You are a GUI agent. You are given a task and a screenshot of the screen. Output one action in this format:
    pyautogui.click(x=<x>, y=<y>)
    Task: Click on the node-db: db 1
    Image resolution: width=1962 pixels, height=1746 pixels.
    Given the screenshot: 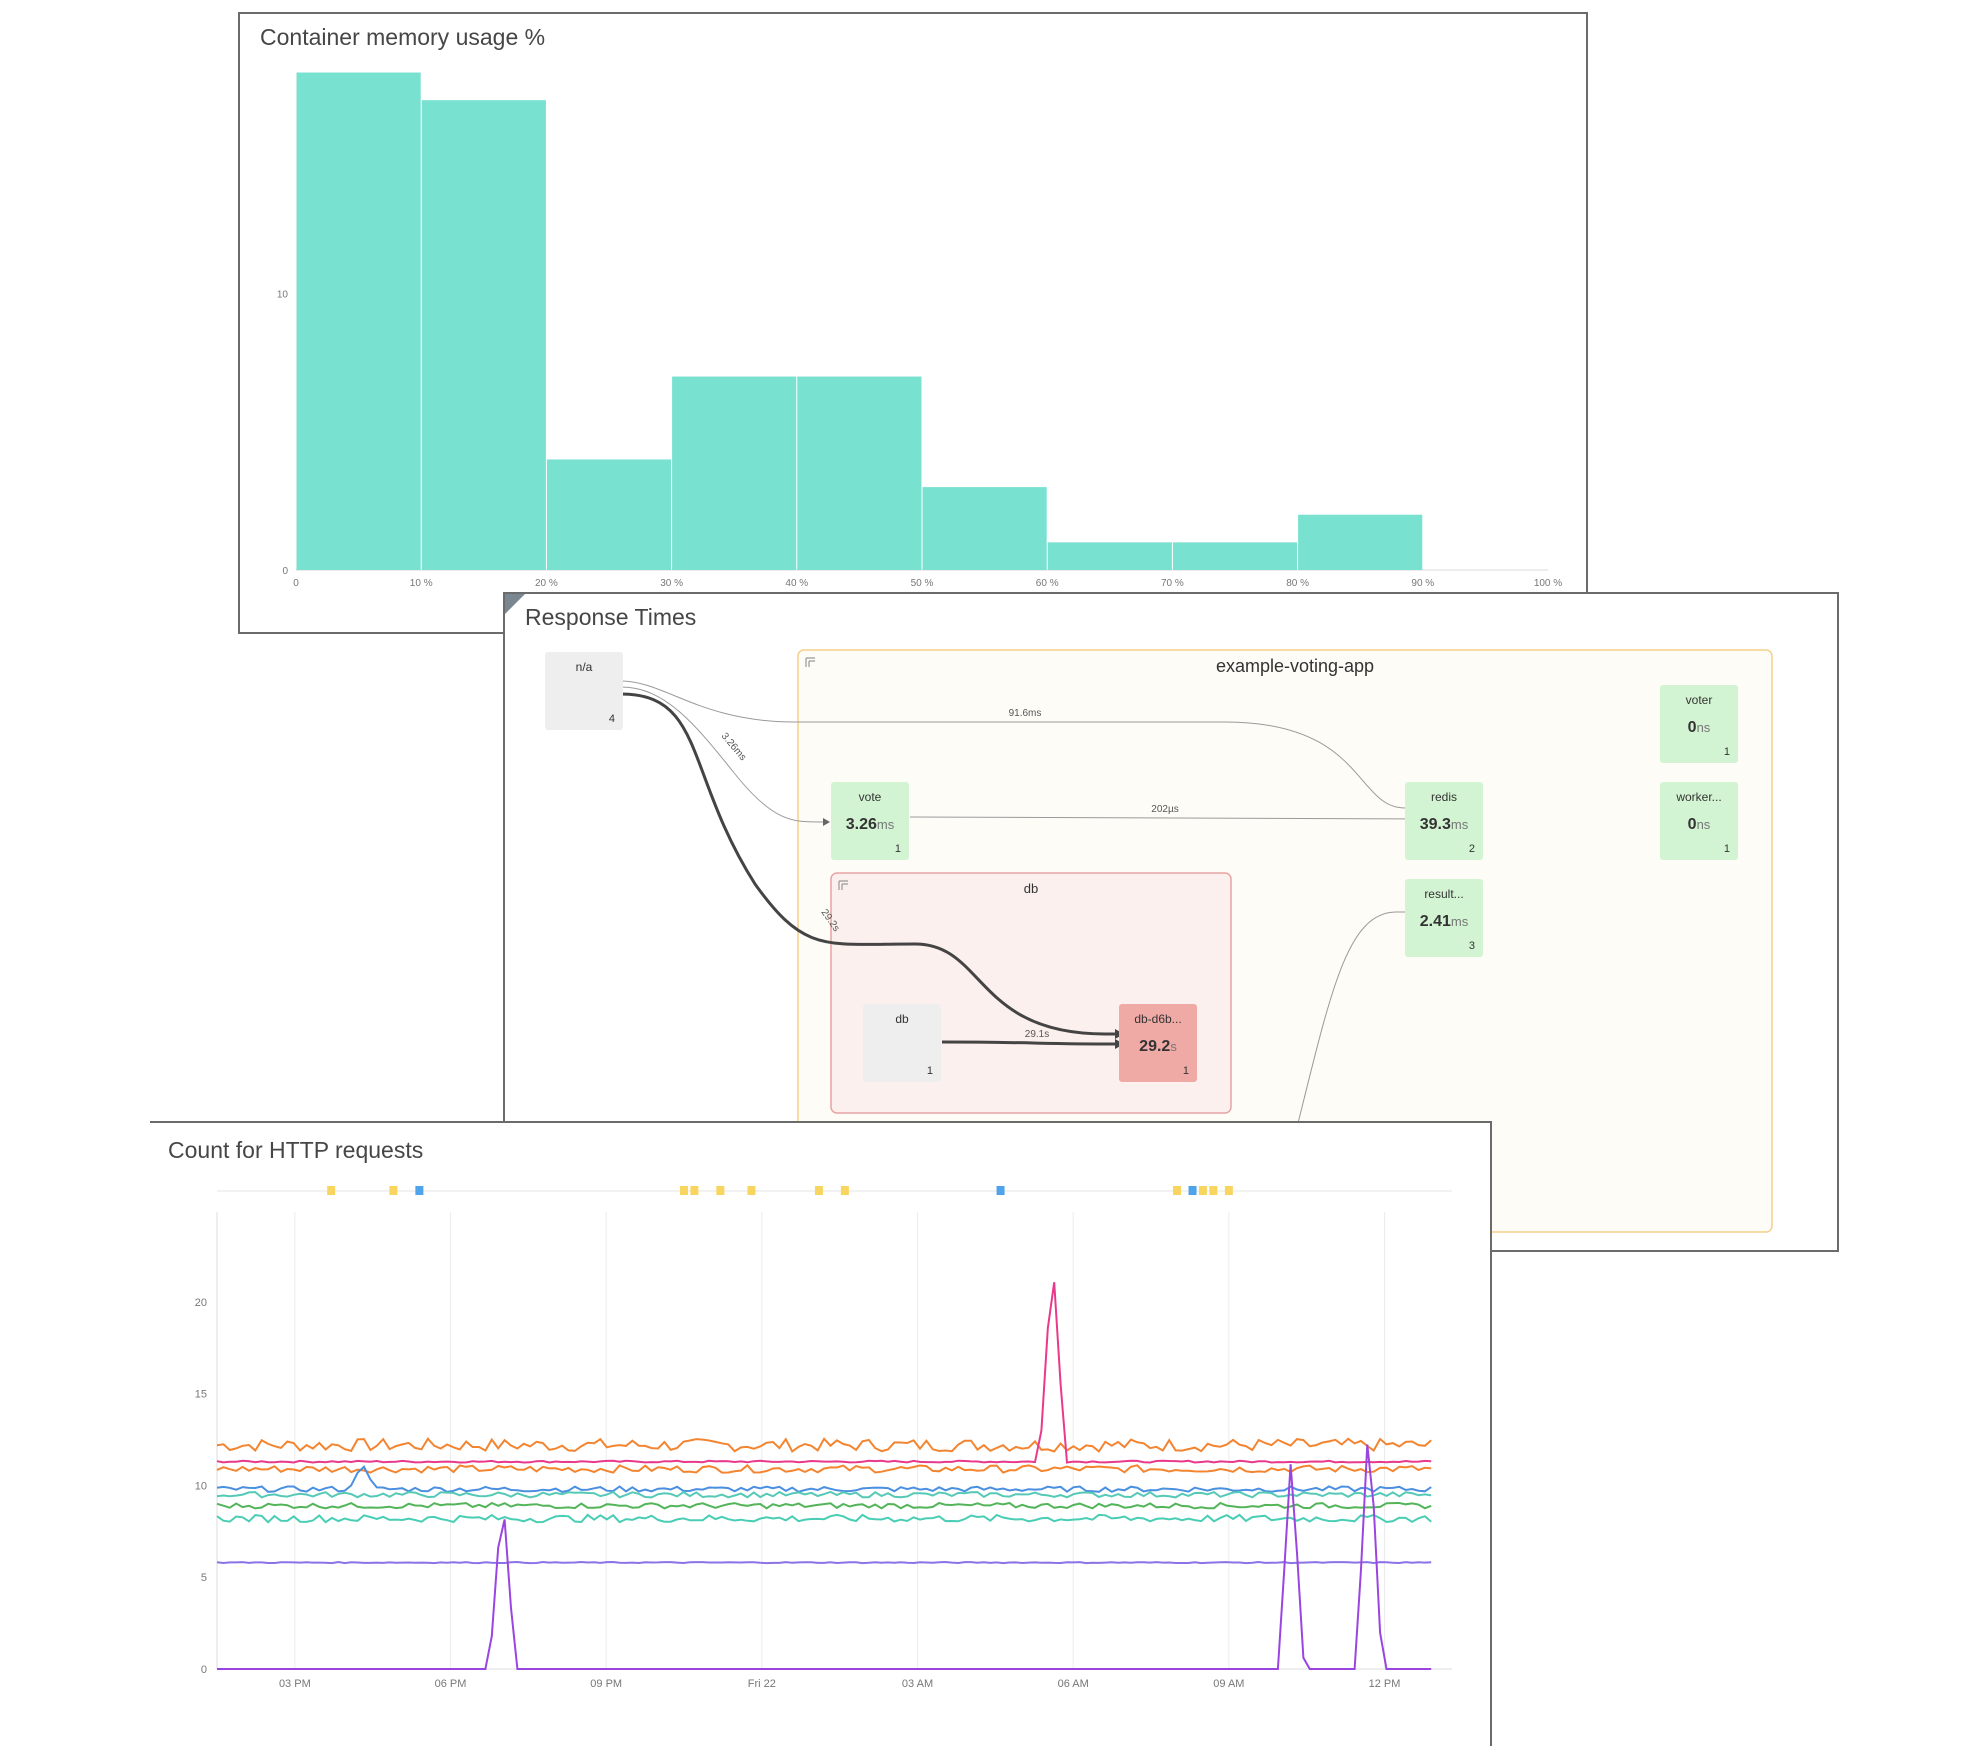 What is the action you would take?
    pyautogui.click(x=902, y=1043)
    